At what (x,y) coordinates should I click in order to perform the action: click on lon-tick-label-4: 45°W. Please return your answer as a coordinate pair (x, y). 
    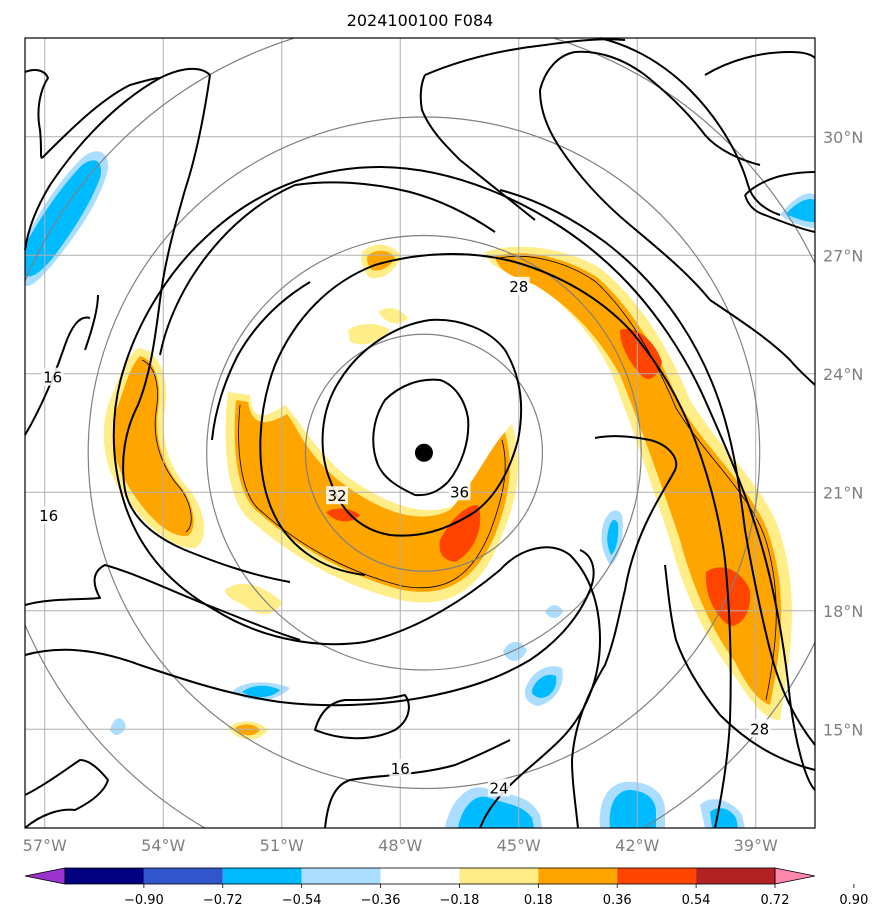
    Looking at the image, I should click on (519, 845).